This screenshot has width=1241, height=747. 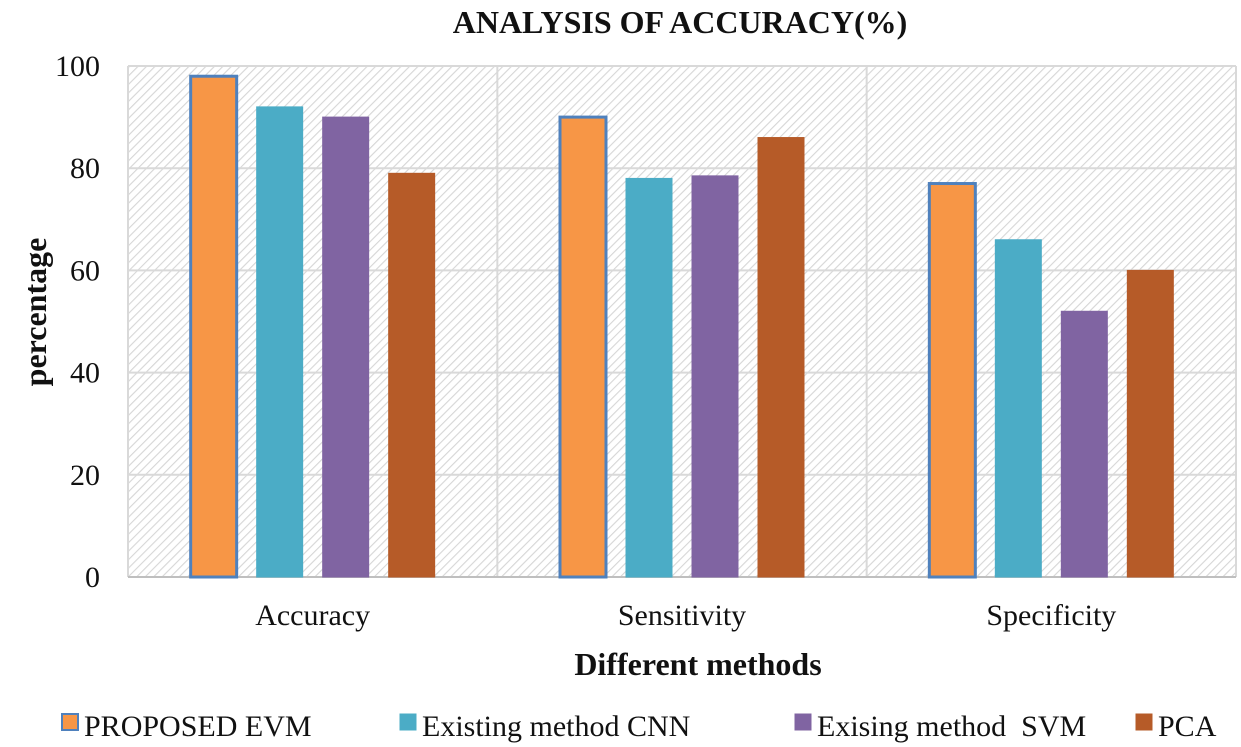 What do you see at coordinates (85, 270) in the screenshot?
I see `y-tick-label: 60` at bounding box center [85, 270].